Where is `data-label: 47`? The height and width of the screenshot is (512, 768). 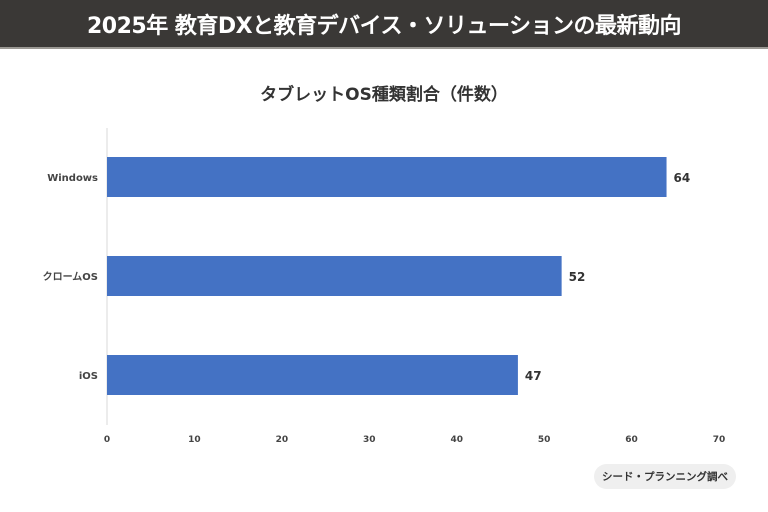 data-label: 47 is located at coordinates (533, 376).